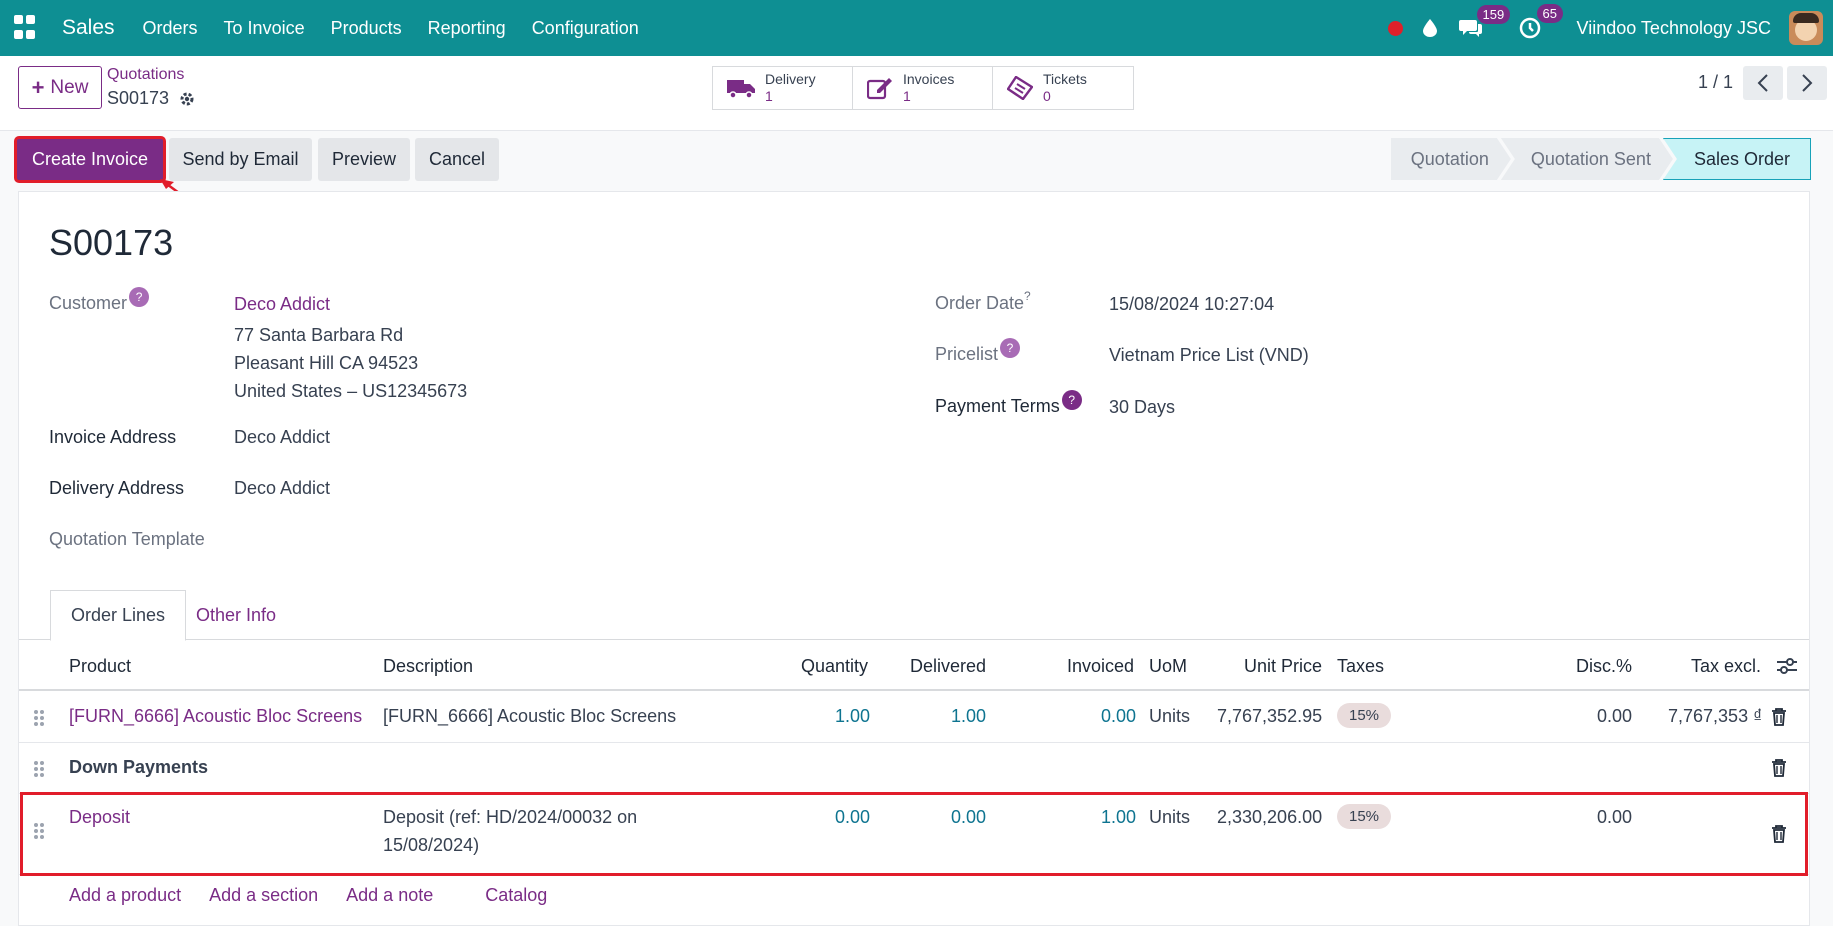 Image resolution: width=1833 pixels, height=926 pixels. I want to click on chat-icon, so click(1470, 28).